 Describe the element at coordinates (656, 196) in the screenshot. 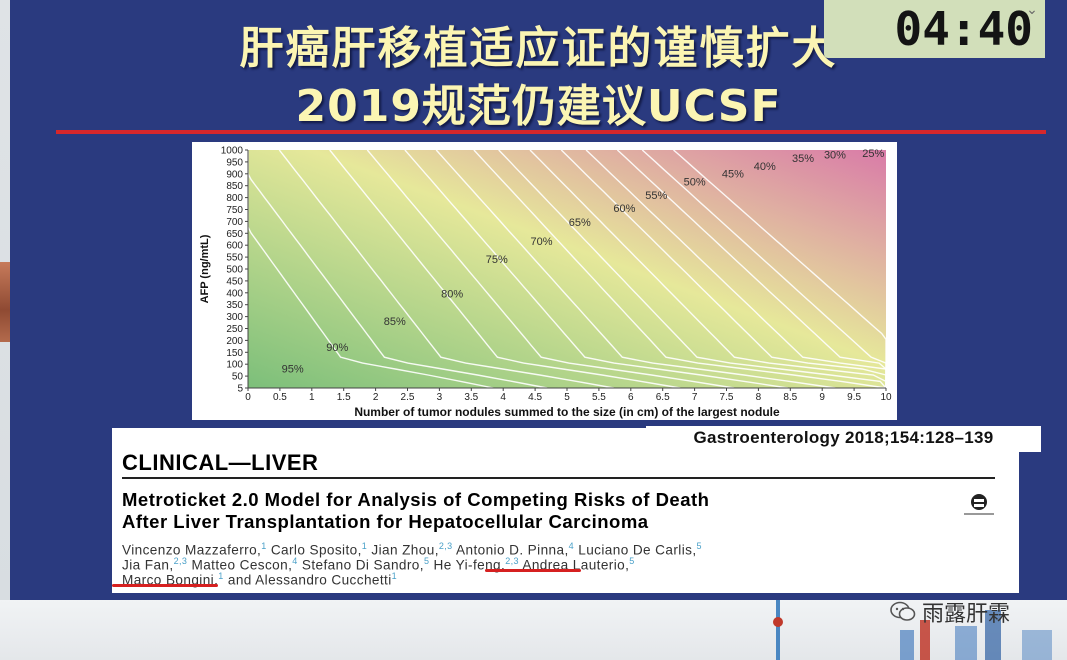

I see `contour-label: 55%` at that location.